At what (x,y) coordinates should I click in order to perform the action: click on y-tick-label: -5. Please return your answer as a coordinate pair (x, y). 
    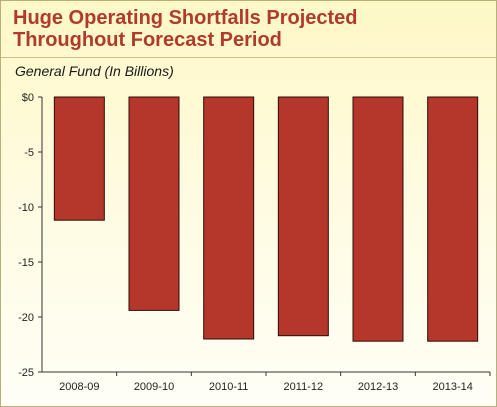
    Looking at the image, I should click on (29, 153).